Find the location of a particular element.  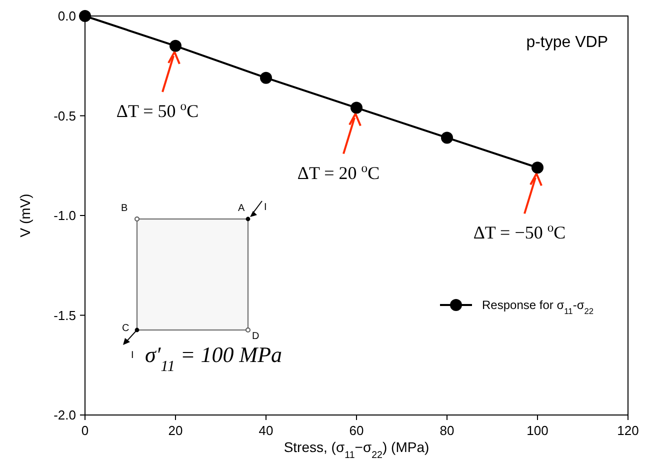

y-tick-label: -1.5 is located at coordinates (65, 315).